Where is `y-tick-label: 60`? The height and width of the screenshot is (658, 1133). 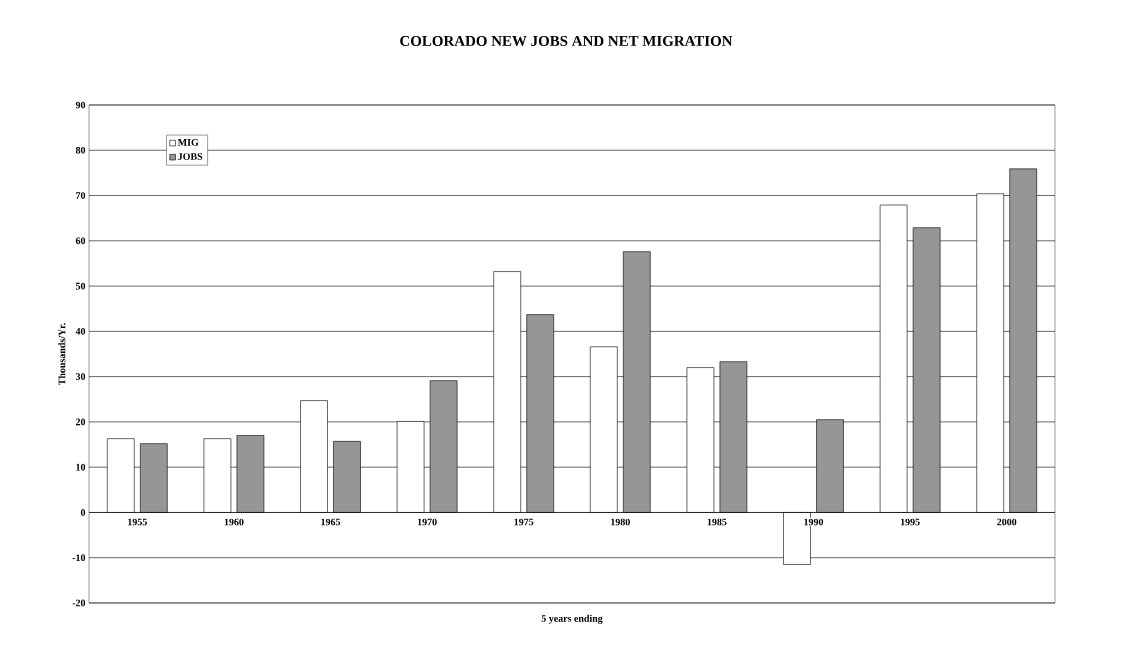 y-tick-label: 60 is located at coordinates (80, 241).